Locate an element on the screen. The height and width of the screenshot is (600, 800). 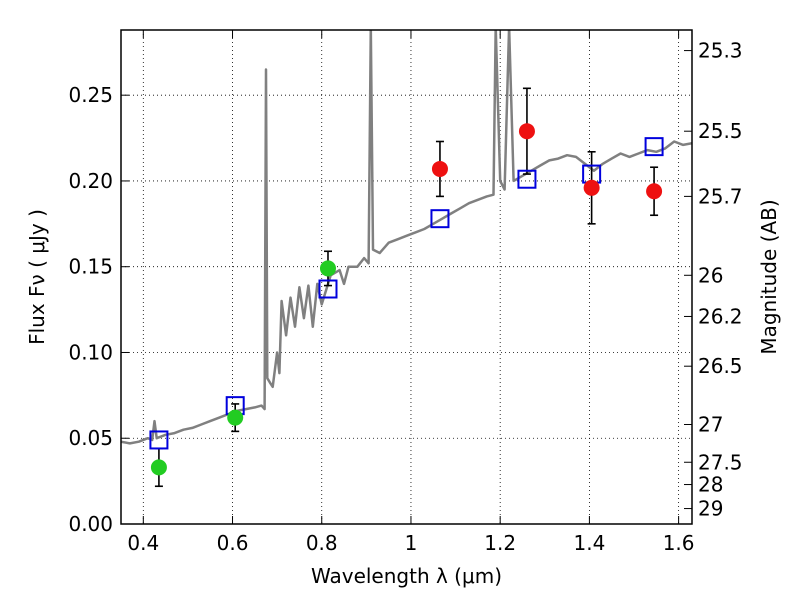
x-tick-label: 1 is located at coordinates (411, 543).